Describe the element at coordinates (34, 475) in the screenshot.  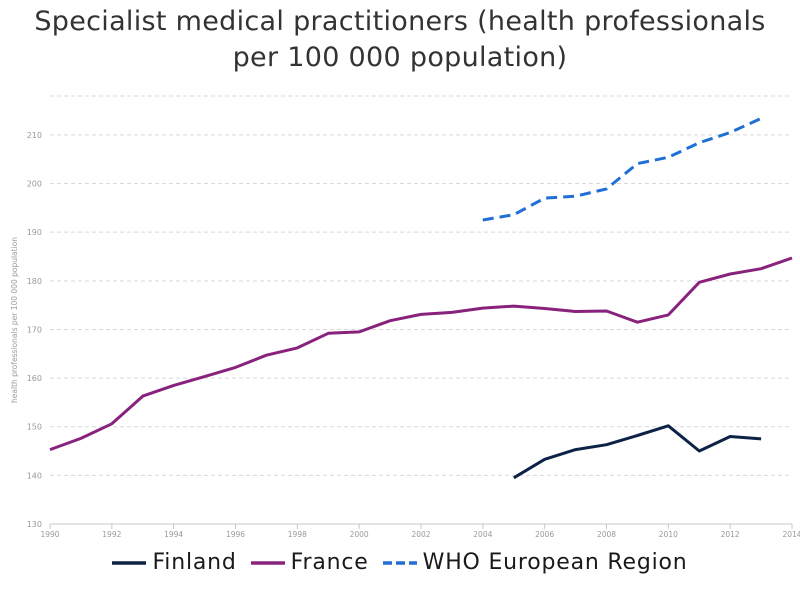
I see `y-tick-label: 140` at that location.